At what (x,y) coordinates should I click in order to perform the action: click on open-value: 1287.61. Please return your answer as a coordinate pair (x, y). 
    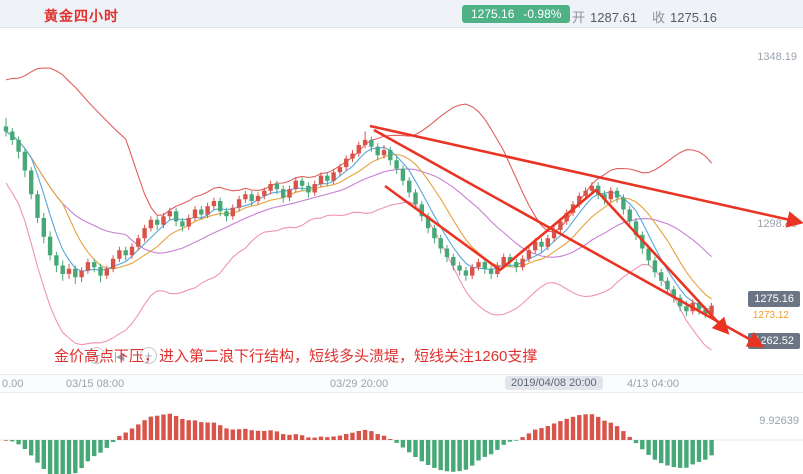
    Looking at the image, I should click on (614, 17).